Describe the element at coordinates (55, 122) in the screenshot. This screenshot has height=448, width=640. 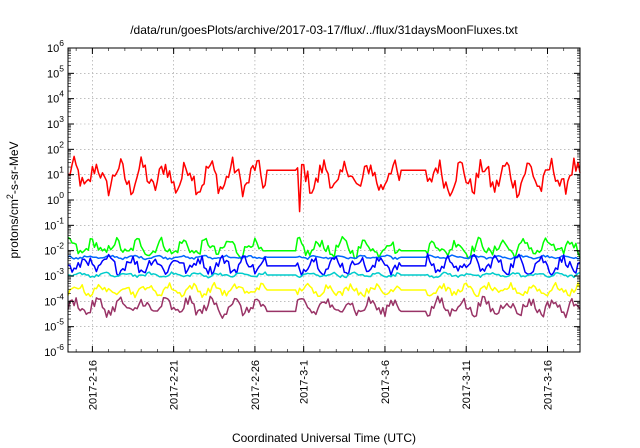
I see `y-tick-label: 10³` at that location.